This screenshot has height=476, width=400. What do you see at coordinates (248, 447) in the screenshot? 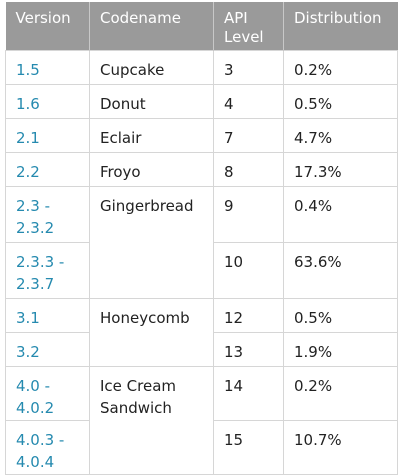
I see `api-level-cell: 15` at bounding box center [248, 447].